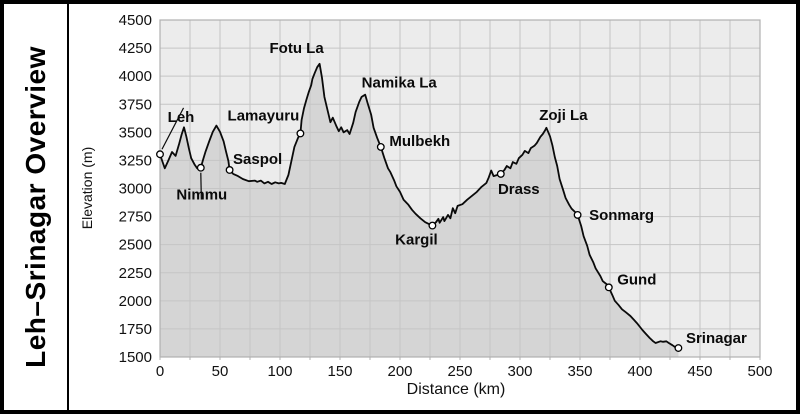 This screenshot has width=800, height=414. I want to click on y-tick-label: 3250, so click(135, 160).